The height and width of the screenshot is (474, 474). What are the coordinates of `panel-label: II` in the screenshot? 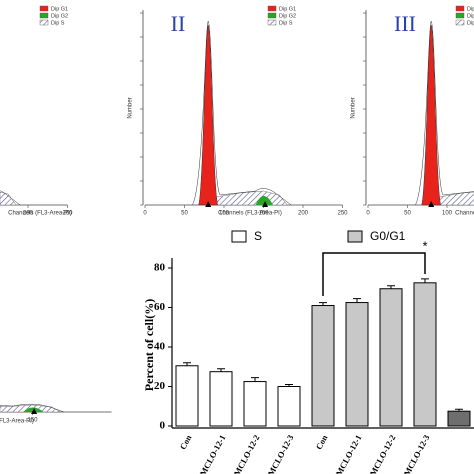 It's located at (178, 23).